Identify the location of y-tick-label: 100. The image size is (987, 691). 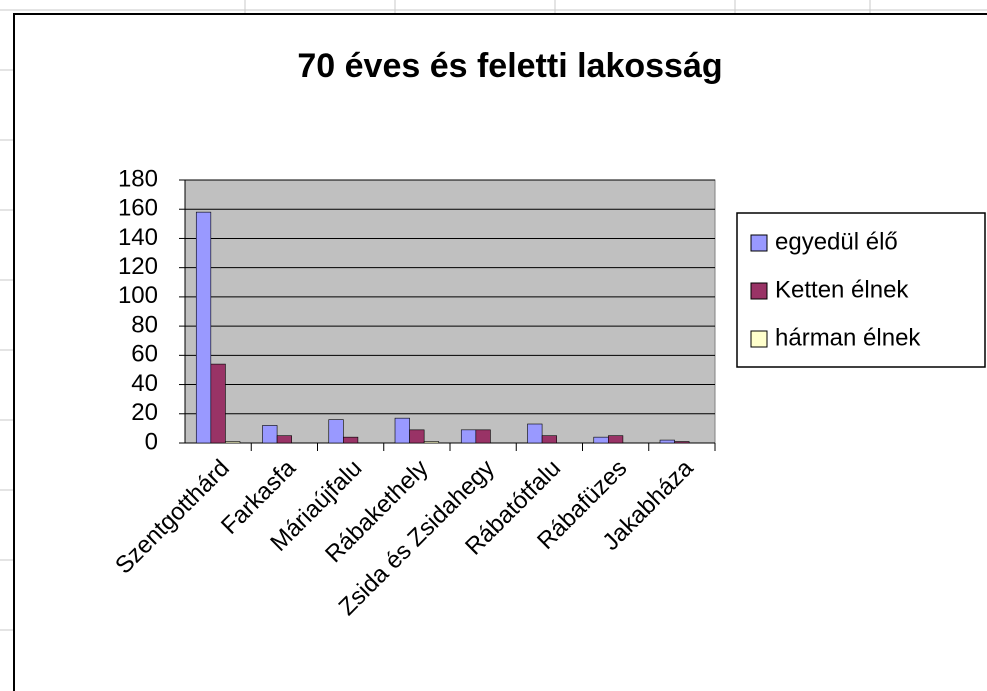
(138, 295).